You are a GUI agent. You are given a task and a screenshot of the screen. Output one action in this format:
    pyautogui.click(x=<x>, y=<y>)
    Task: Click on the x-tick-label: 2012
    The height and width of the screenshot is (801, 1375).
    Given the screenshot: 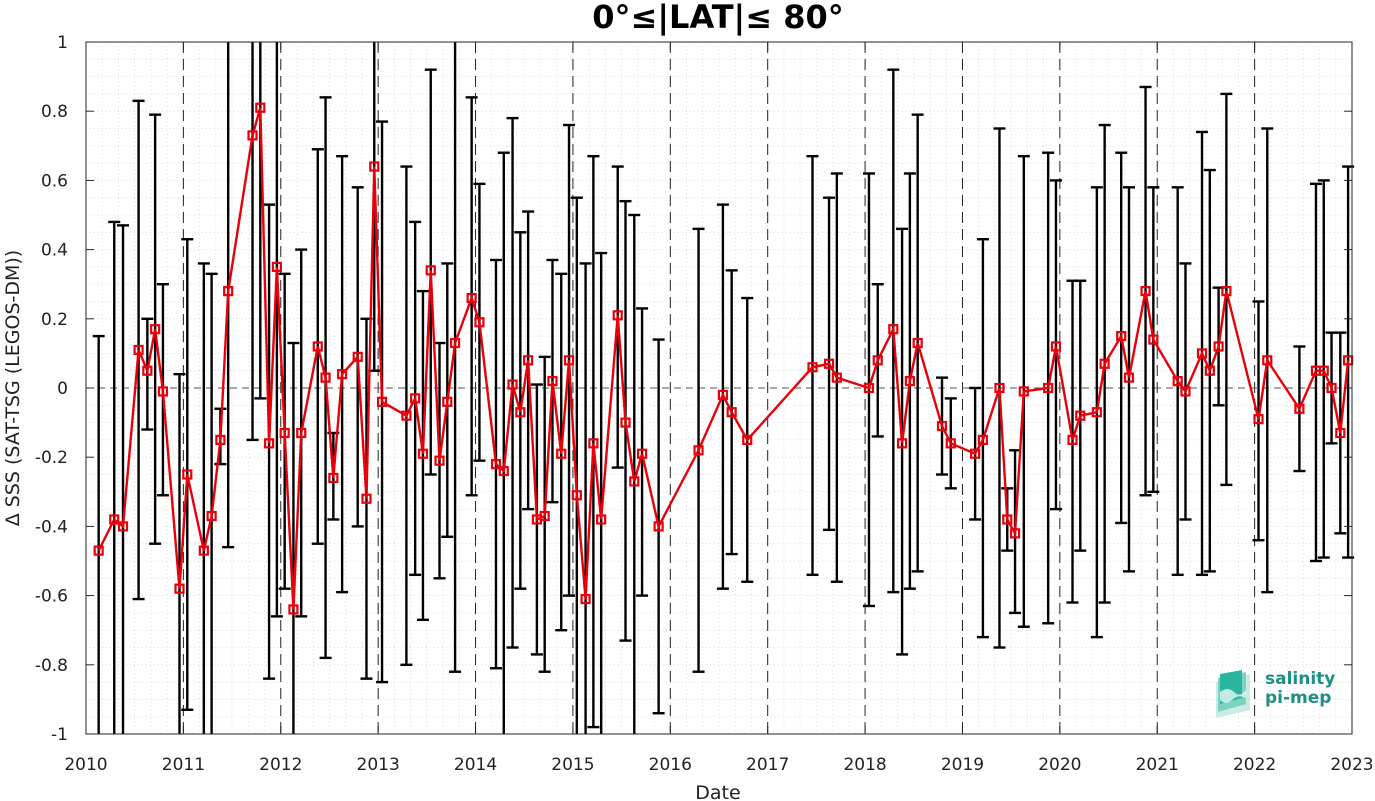 What is the action you would take?
    pyautogui.click(x=280, y=765)
    